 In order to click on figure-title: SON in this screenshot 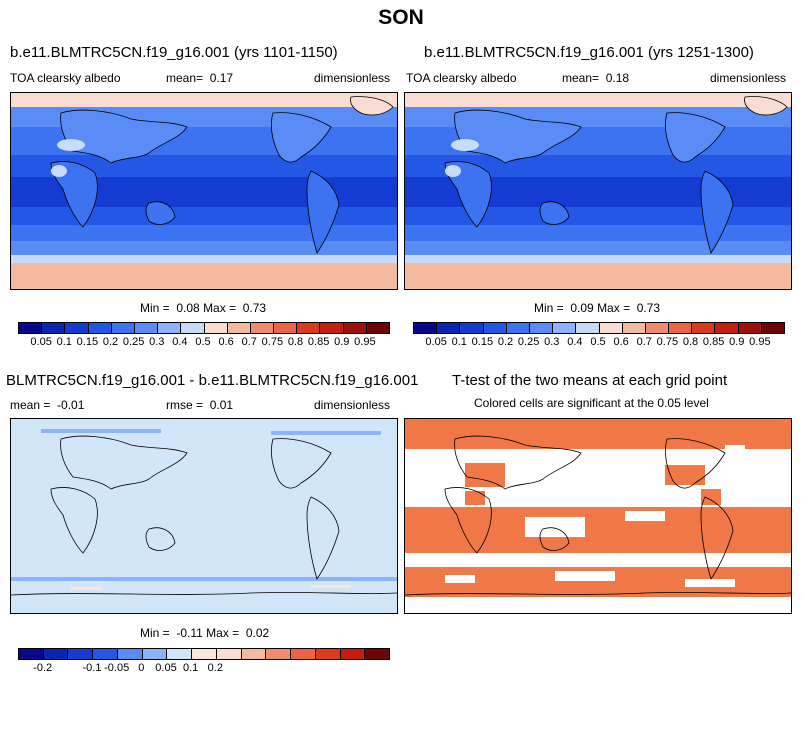, I will do `click(401, 17)`.